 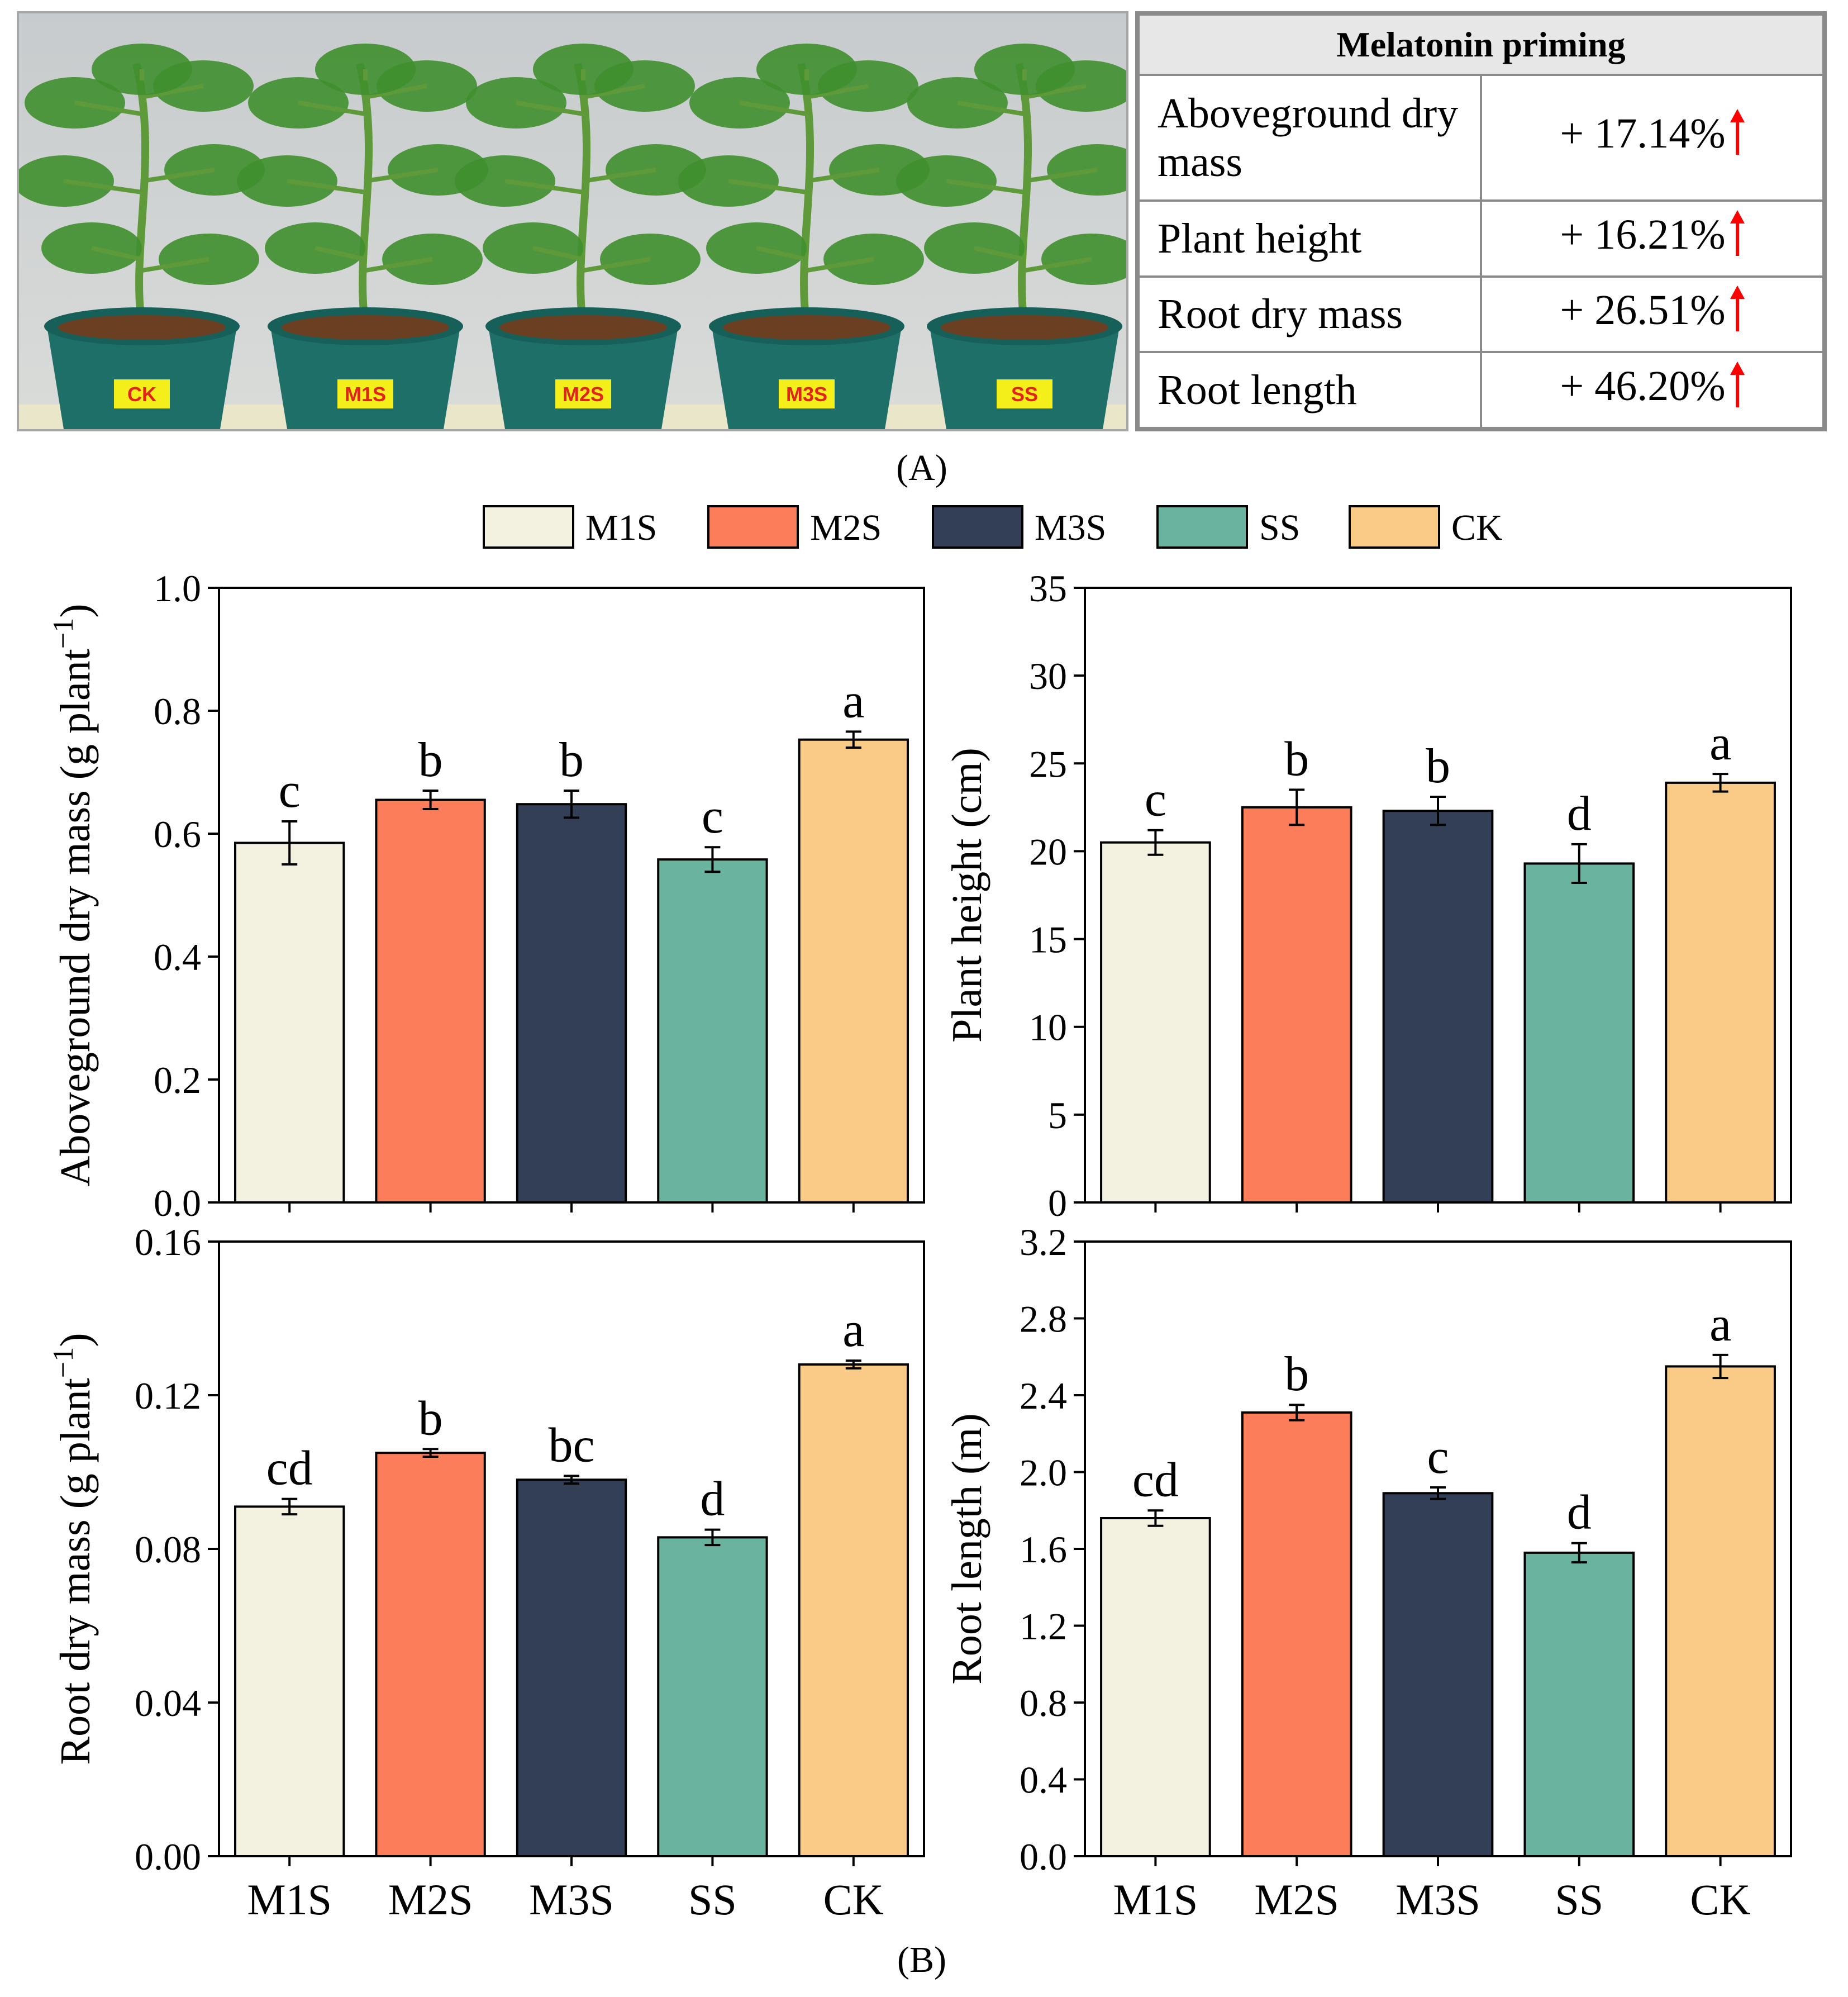 I want to click on y-tick-label: 0.0, so click(x=177, y=1203).